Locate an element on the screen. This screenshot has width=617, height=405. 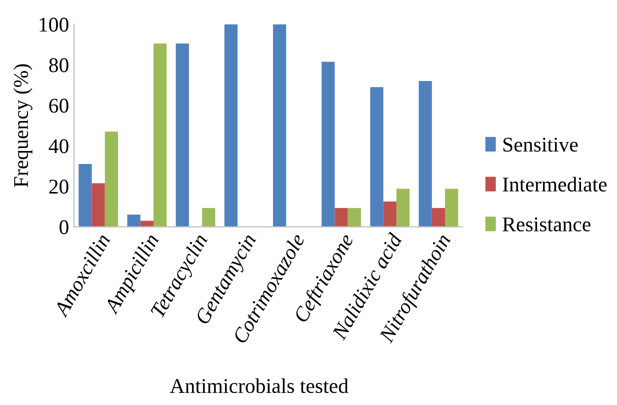
y-tick-label: 40 is located at coordinates (58, 146).